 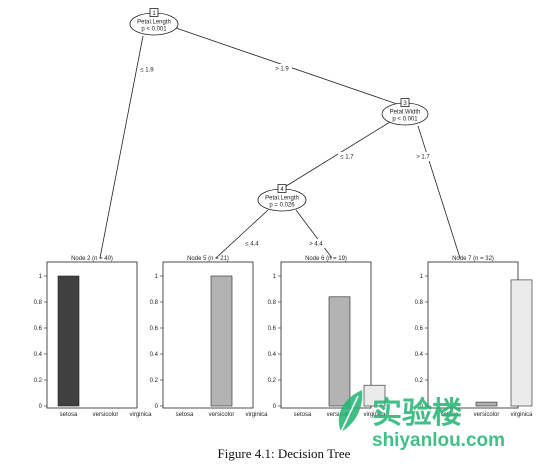 I want to click on watermark-en: shiyanlou.com, so click(x=438, y=440).